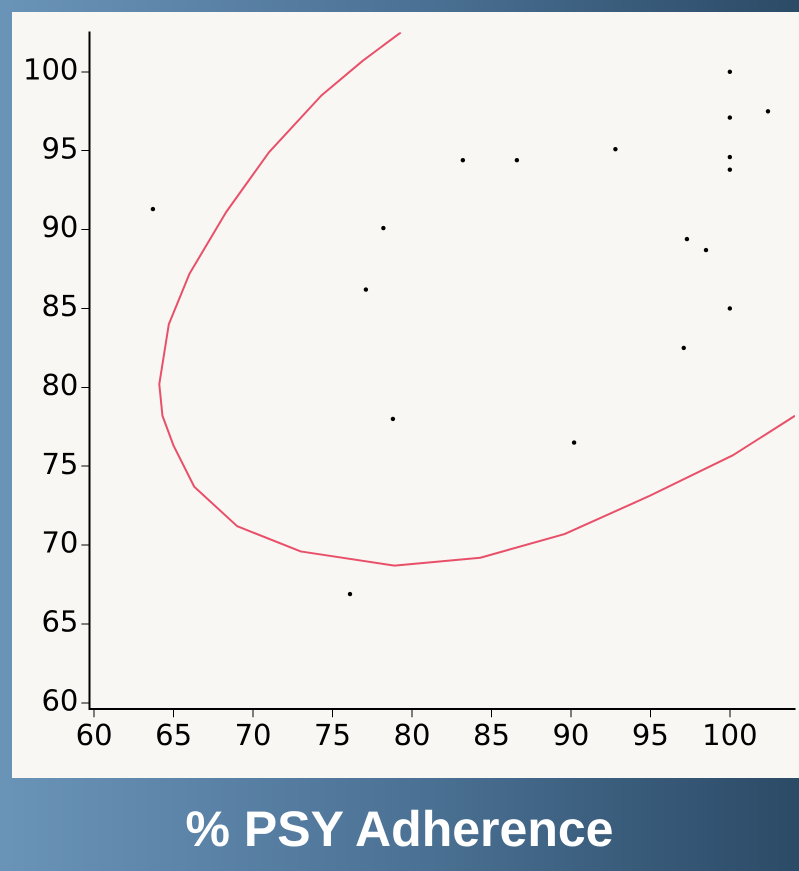 The height and width of the screenshot is (871, 799). I want to click on x-tick-label: 75, so click(332, 735).